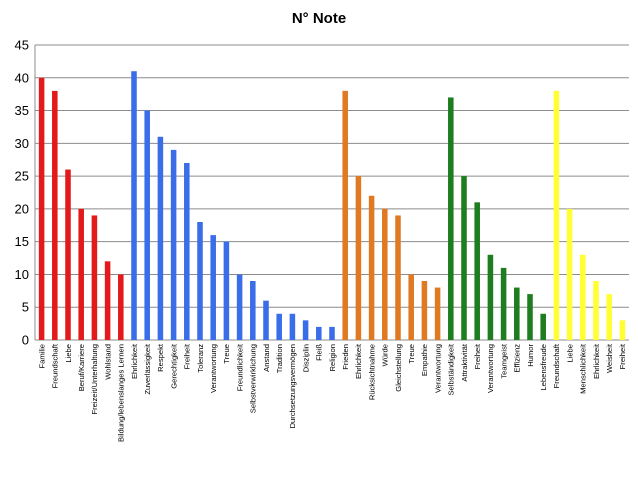 The width and height of the screenshot is (638, 479). Describe the element at coordinates (319, 18) in the screenshot. I see `chart-title: N° Note` at that location.